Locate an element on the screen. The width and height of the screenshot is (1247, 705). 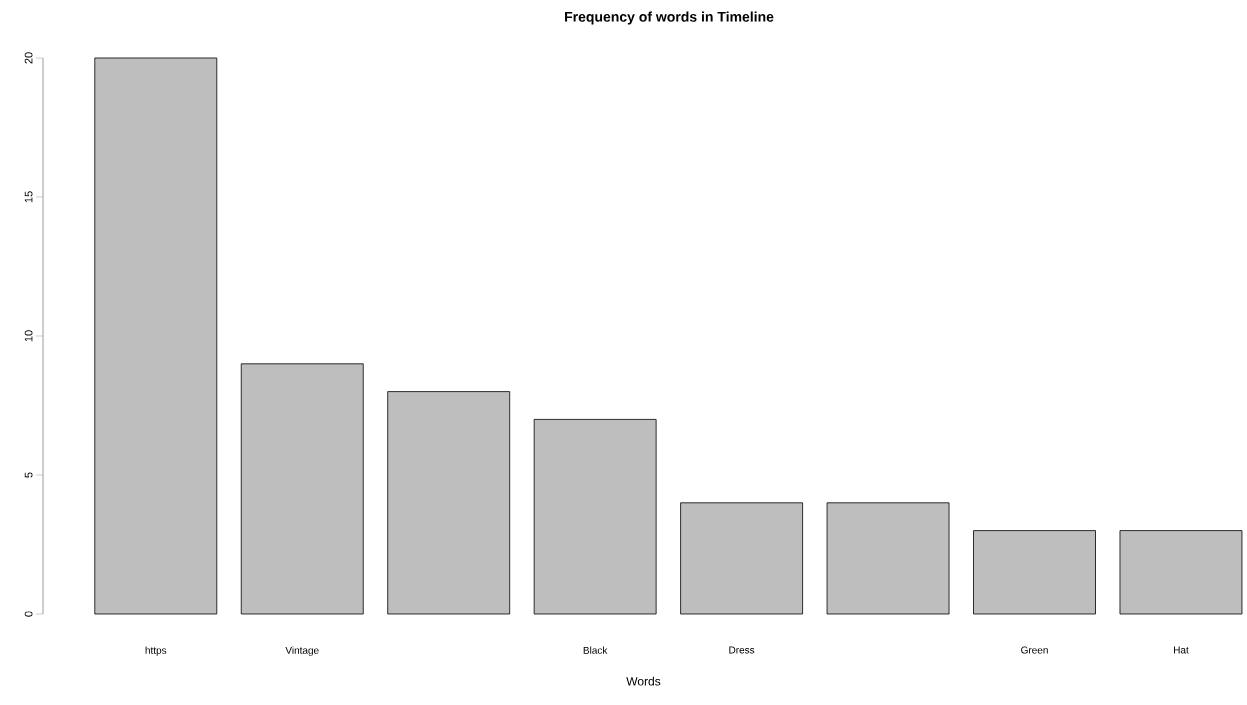
y-tick-label: 20 is located at coordinates (28, 58).